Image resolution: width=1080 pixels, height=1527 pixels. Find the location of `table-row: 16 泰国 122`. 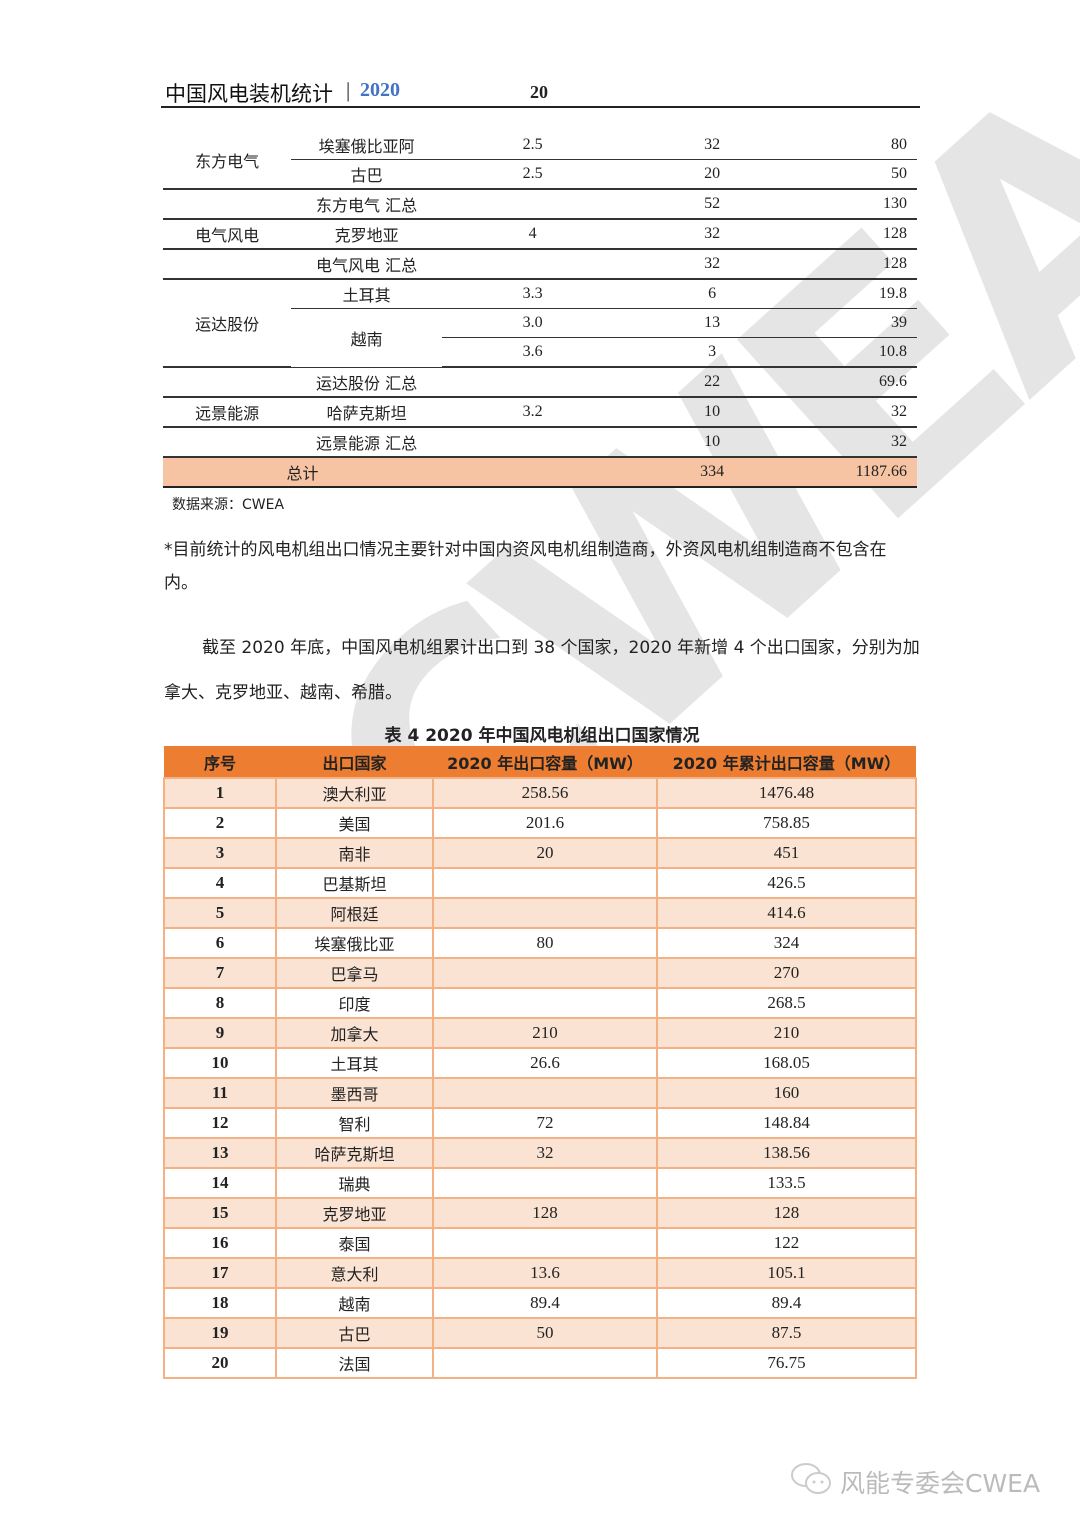

table-row: 16 泰国 122 is located at coordinates (540, 1243).